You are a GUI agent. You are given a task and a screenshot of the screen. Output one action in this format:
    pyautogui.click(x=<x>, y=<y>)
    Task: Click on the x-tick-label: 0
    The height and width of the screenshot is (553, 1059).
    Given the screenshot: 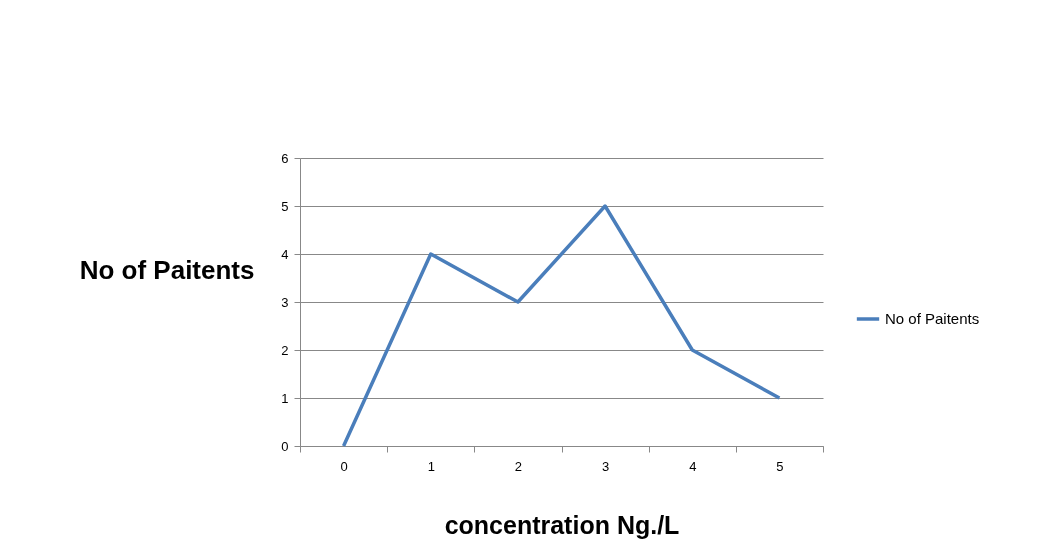 What is the action you would take?
    pyautogui.click(x=344, y=466)
    